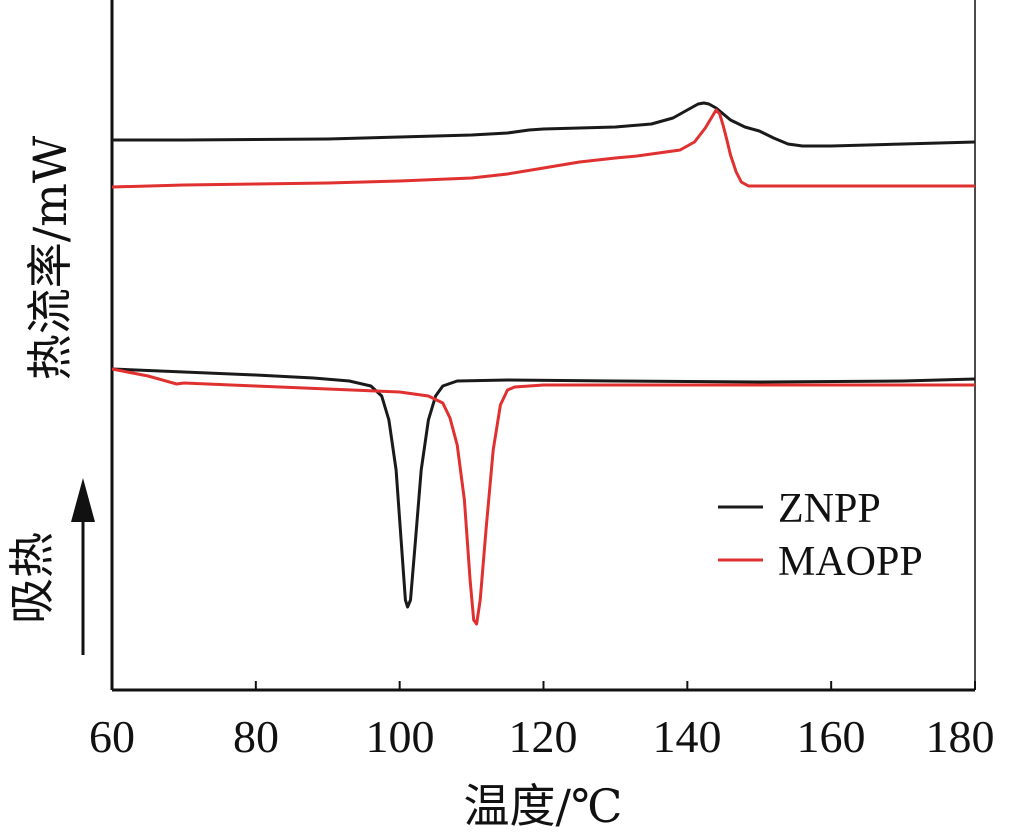 The width and height of the screenshot is (1019, 833). I want to click on legend: ZNPP MAOPP, so click(820, 535).